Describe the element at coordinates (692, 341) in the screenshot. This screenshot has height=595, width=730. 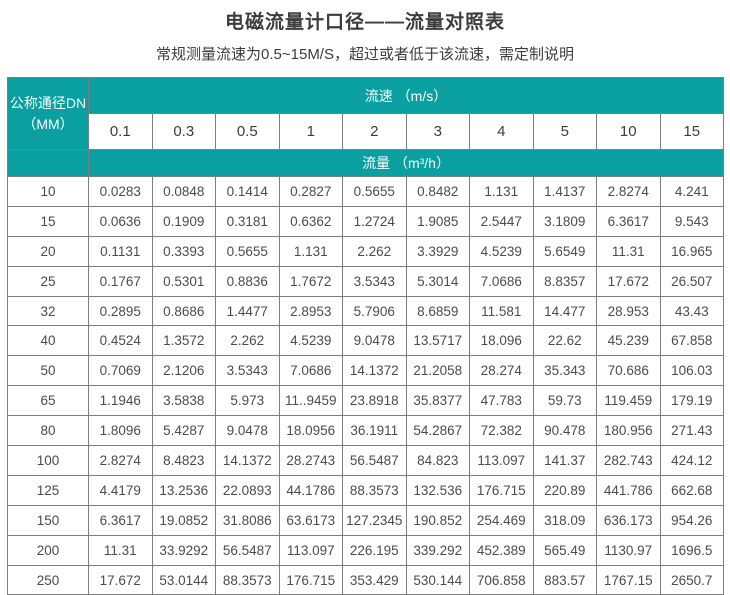
I see `flow-value-cell: 67.858` at that location.